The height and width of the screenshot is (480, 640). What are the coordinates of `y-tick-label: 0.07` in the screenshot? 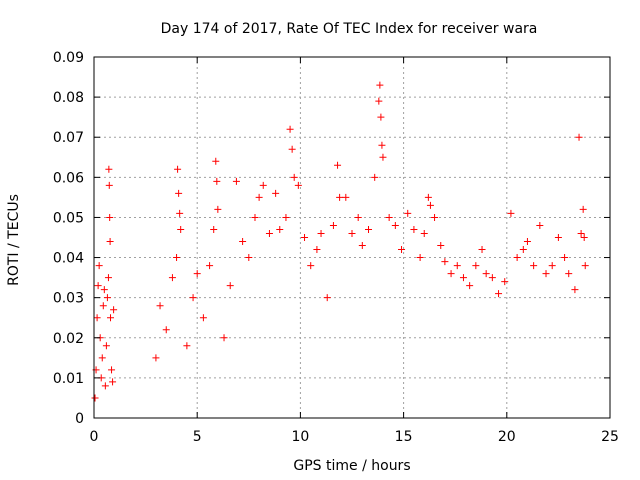 It's located at (68, 138).